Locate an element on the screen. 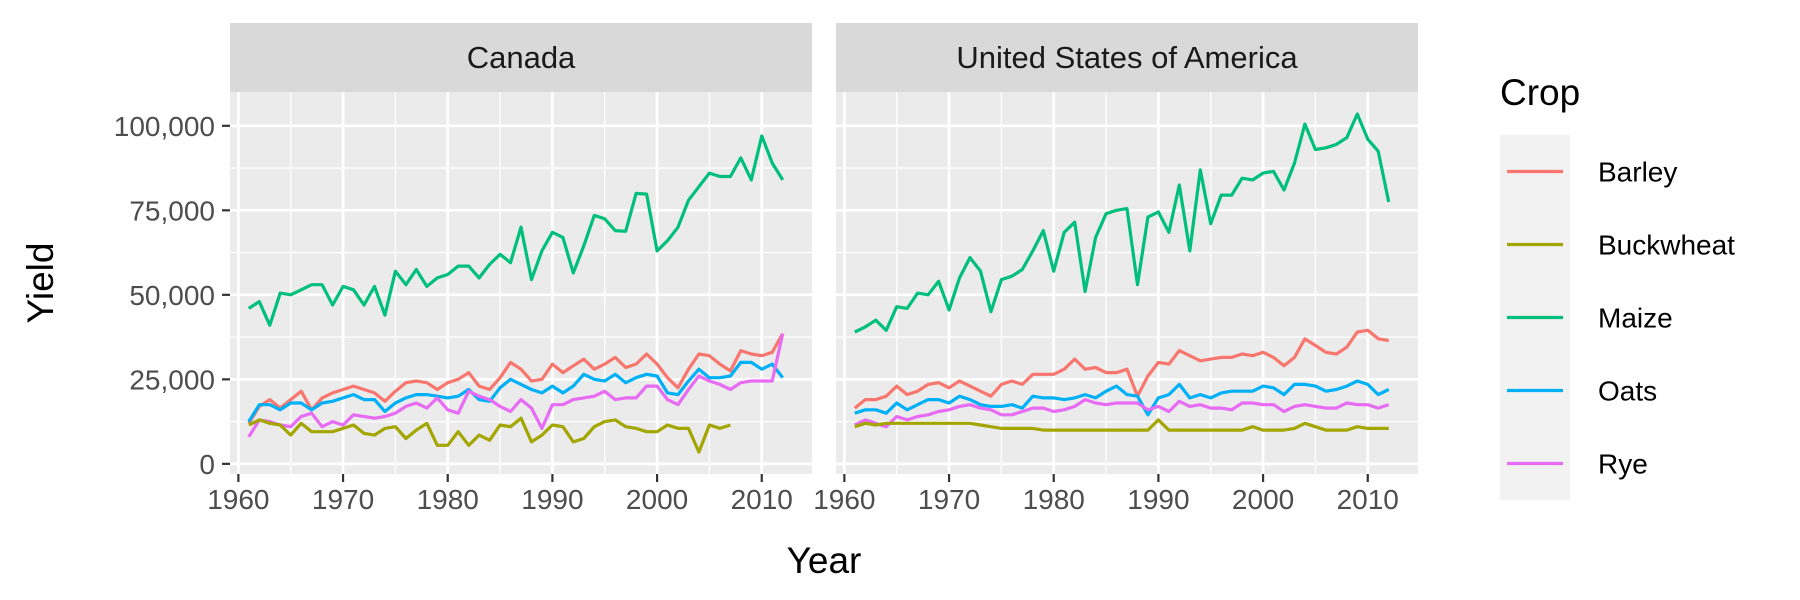  legend-label-maize: Maize is located at coordinates (1635, 318).